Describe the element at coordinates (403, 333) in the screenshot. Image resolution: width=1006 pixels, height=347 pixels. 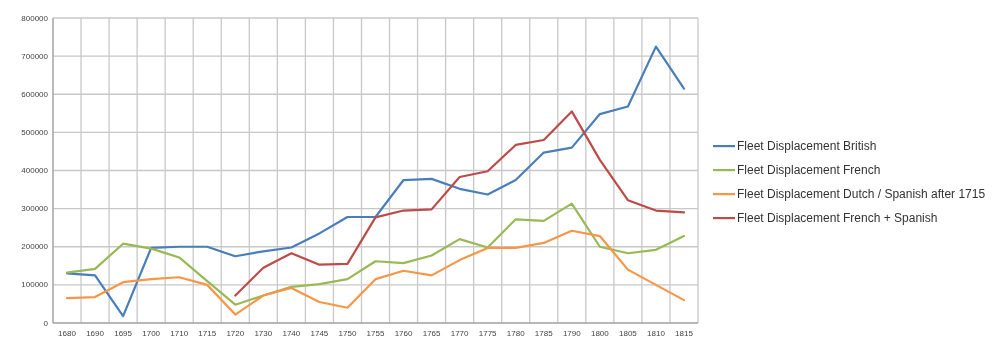
I see `x-tick-label: 1760` at that location.